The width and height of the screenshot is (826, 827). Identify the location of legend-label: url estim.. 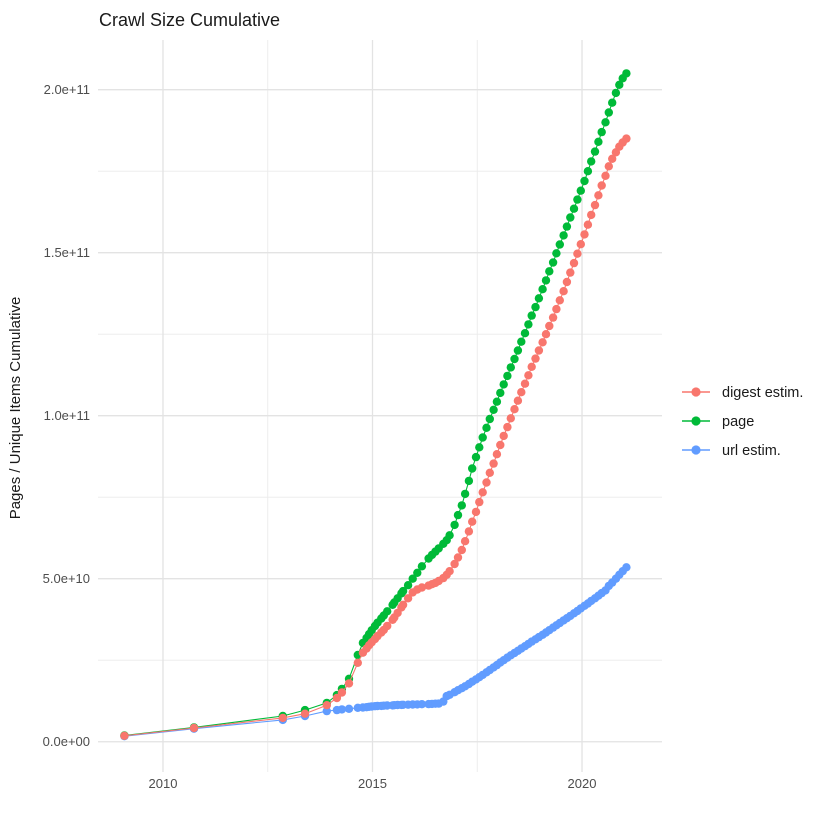
(751, 451).